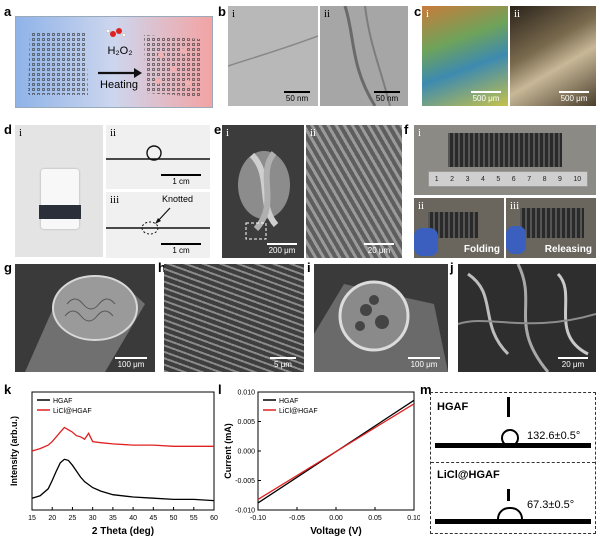  What do you see at coordinates (354, 191) in the screenshot?
I see `panel-e-ii: ii 20 μm` at bounding box center [354, 191].